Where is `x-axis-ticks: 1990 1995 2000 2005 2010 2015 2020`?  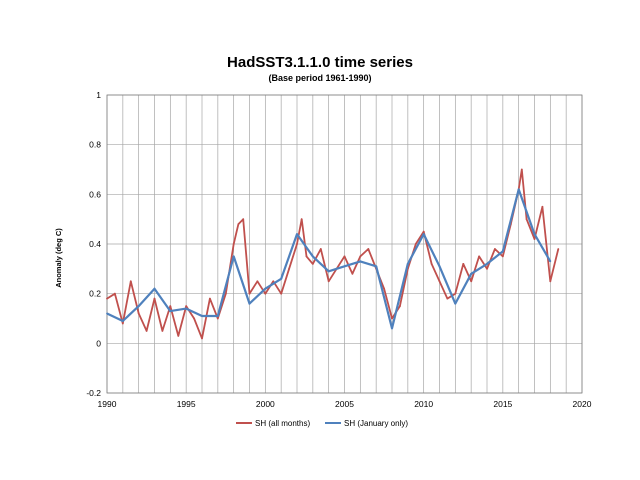
x-axis-ticks: 1990 1995 2000 2005 2010 2015 2020 is located at coordinates (345, 404).